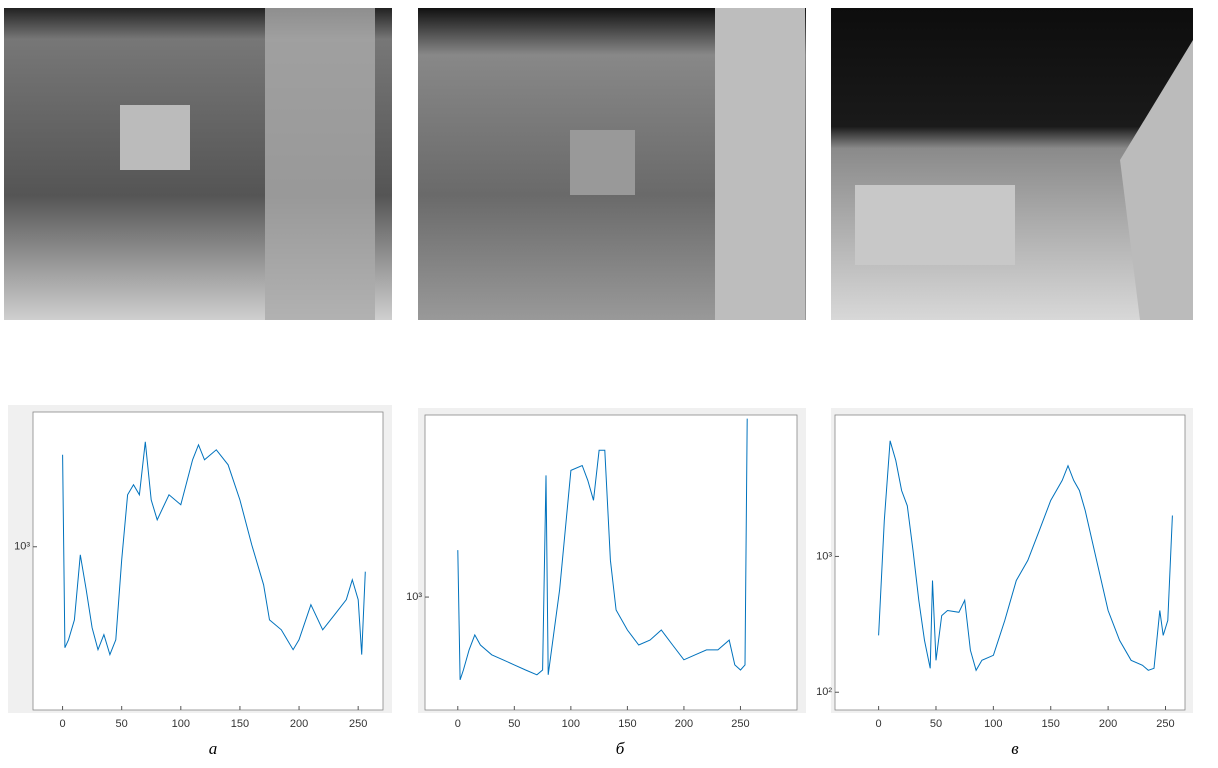 This screenshot has width=1218, height=768. What do you see at coordinates (824, 692) in the screenshot?
I see `y-tick-label: 10²` at bounding box center [824, 692].